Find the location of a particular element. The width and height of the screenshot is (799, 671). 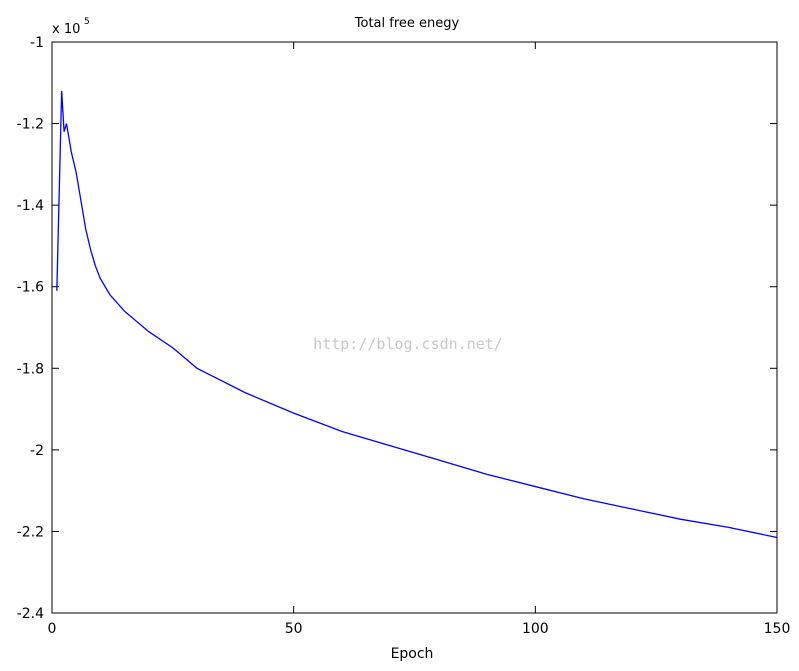

x-tick-label: 100 is located at coordinates (535, 629).